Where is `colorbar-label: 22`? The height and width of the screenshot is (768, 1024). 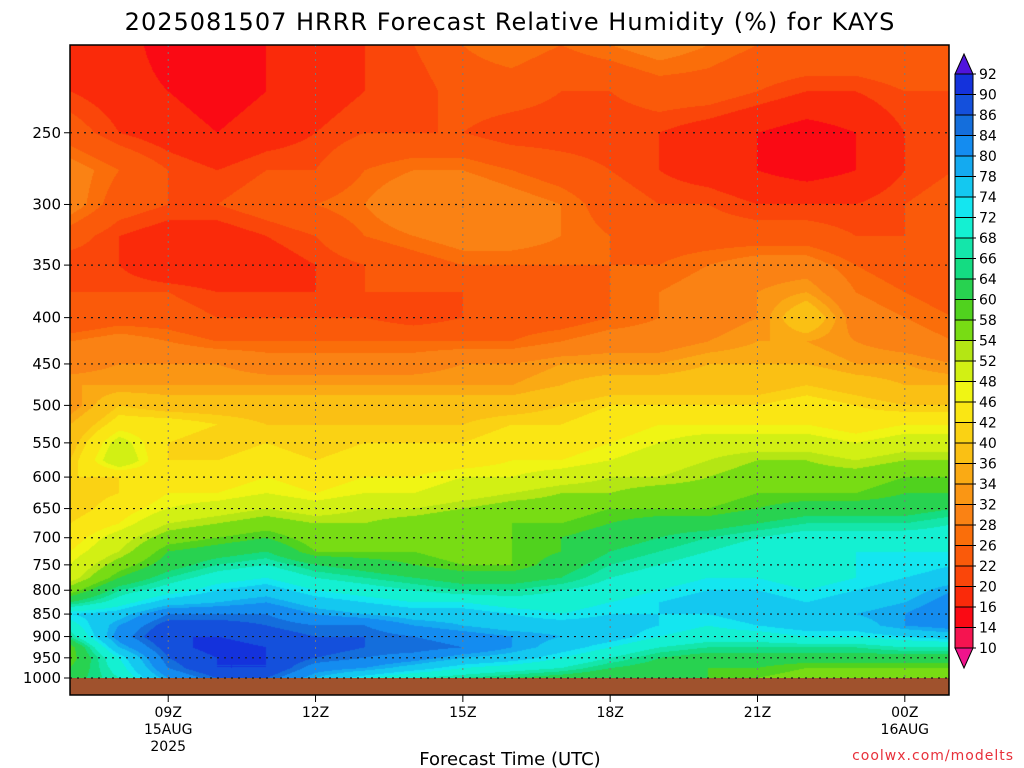
colorbar-label: 22 is located at coordinates (988, 567).